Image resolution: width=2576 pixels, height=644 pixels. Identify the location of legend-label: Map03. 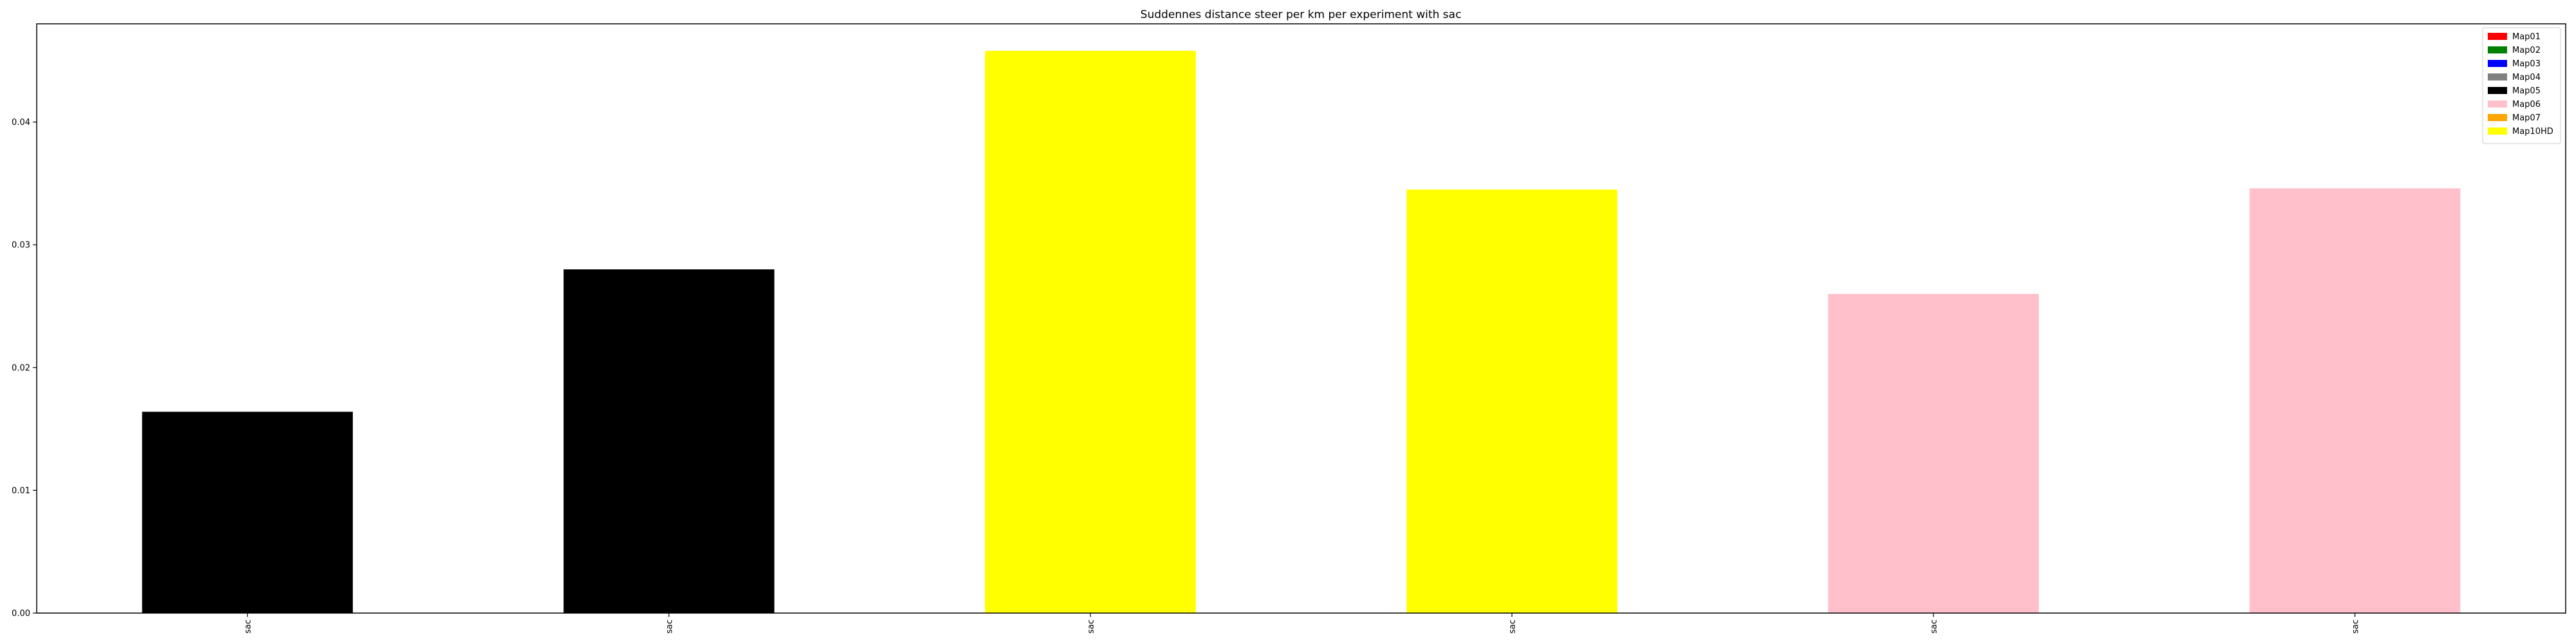
(2526, 64).